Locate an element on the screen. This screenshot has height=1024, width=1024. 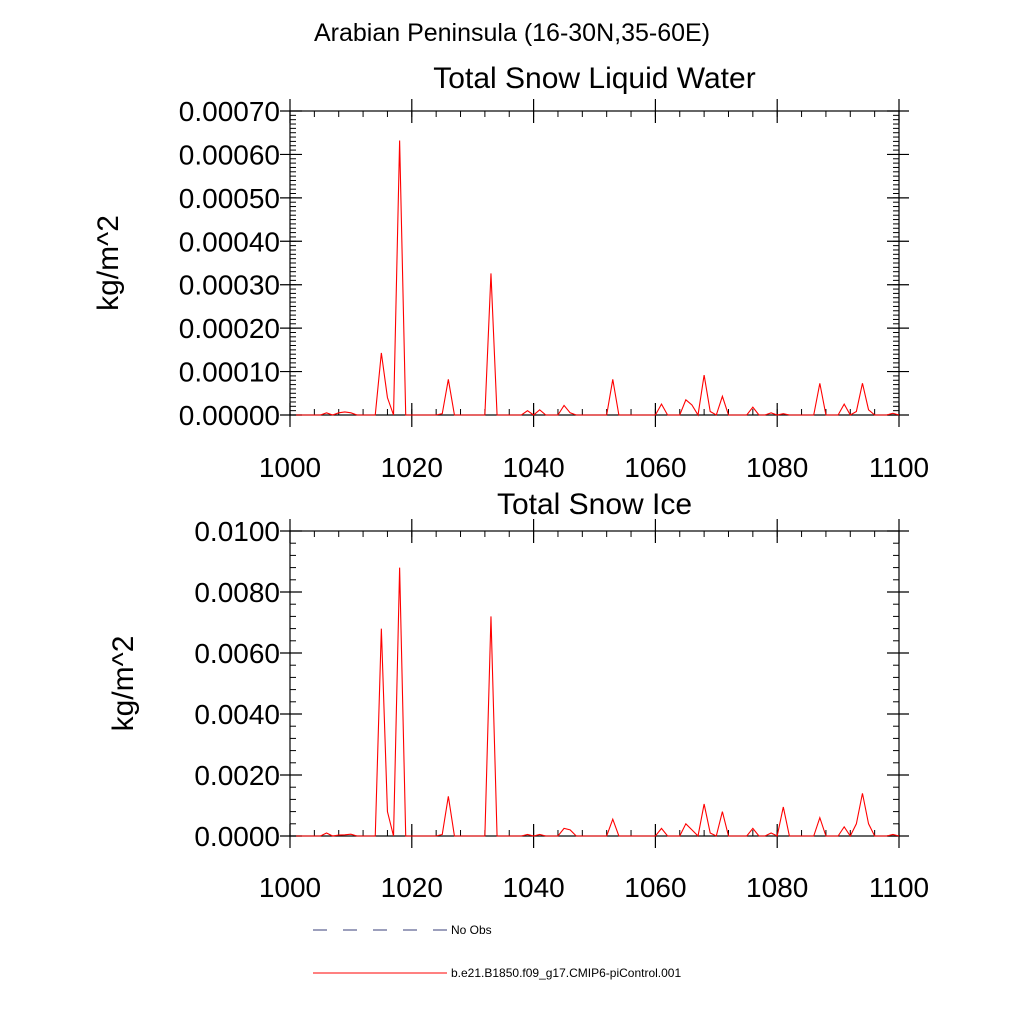
y-tick-label: 0.0020 is located at coordinates (237, 775).